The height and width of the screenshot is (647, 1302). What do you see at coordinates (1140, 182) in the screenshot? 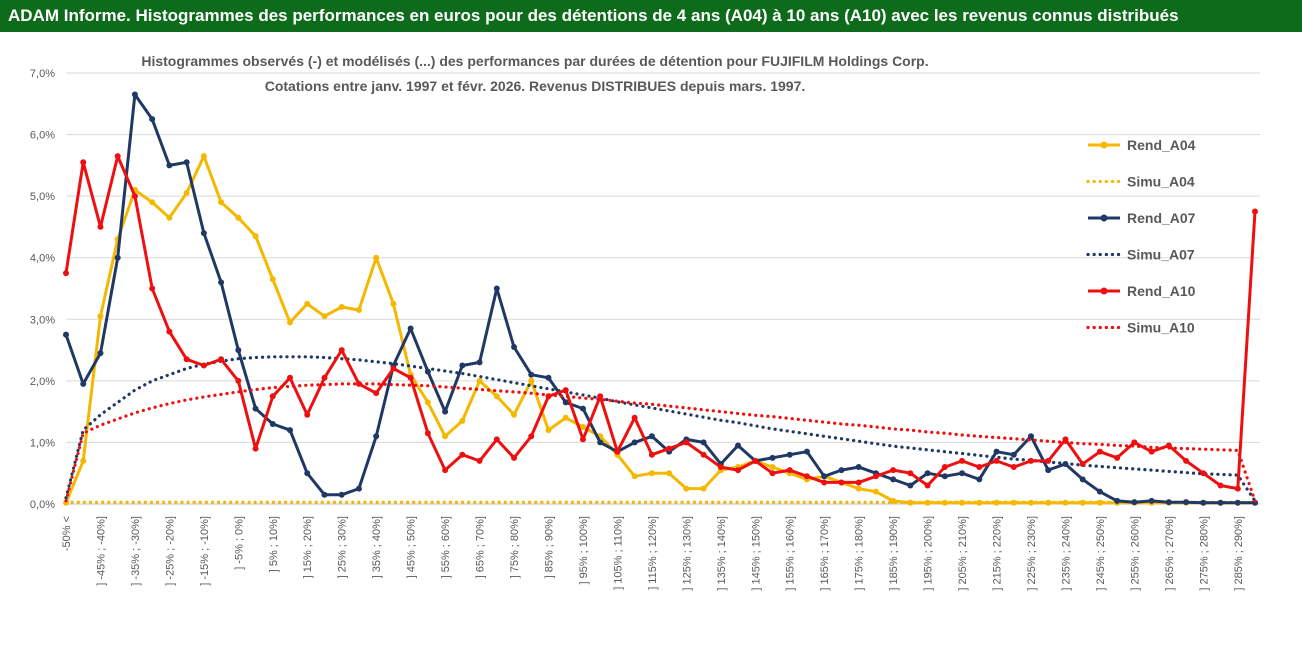
I see `legend-item-Simu_A04: Simu_A04` at bounding box center [1140, 182].